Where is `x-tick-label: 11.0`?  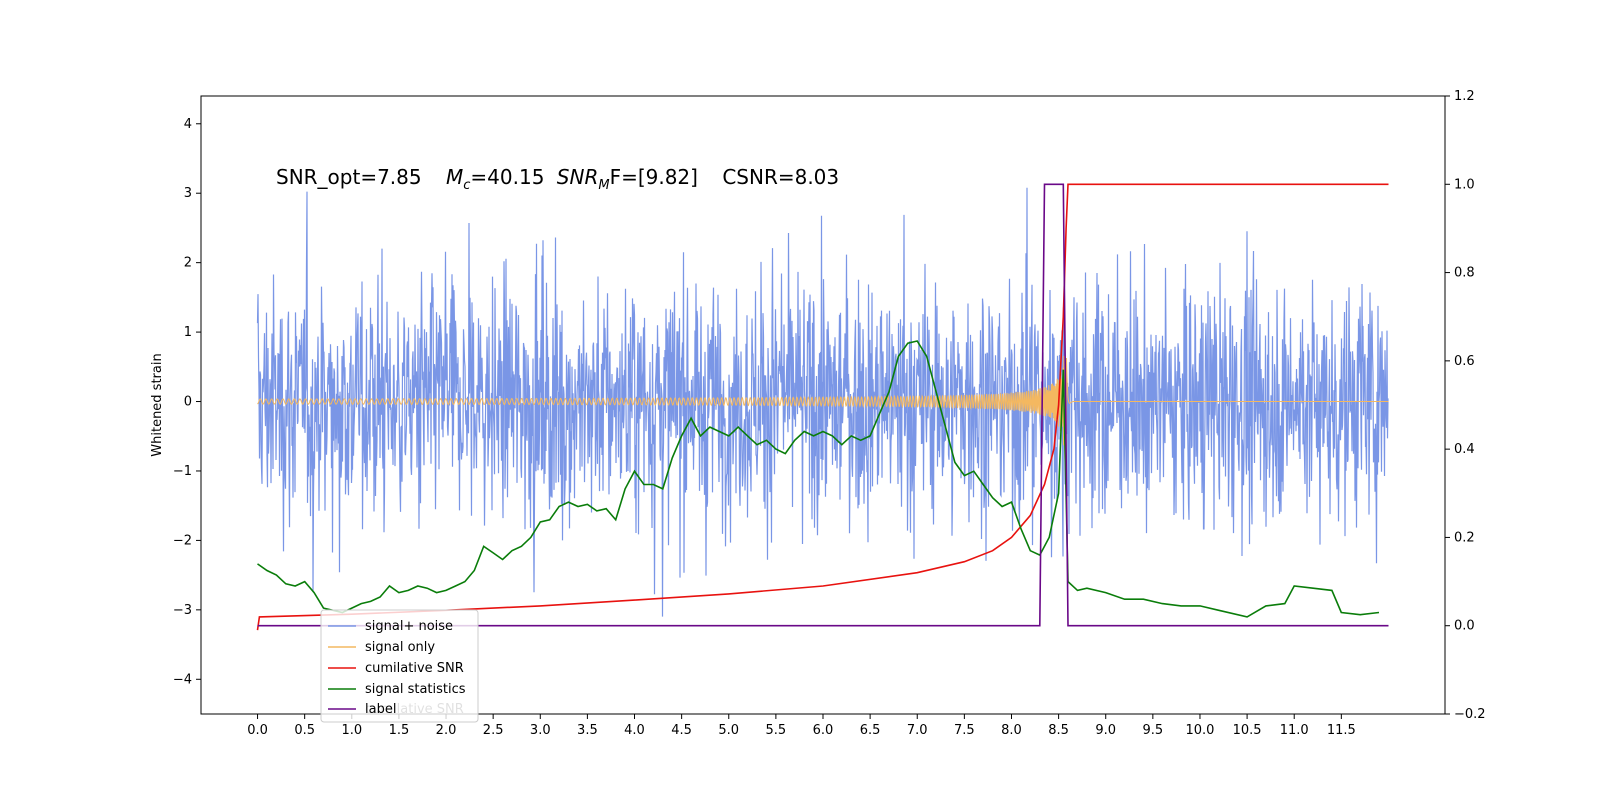
x-tick-label: 11.0 is located at coordinates (1294, 730).